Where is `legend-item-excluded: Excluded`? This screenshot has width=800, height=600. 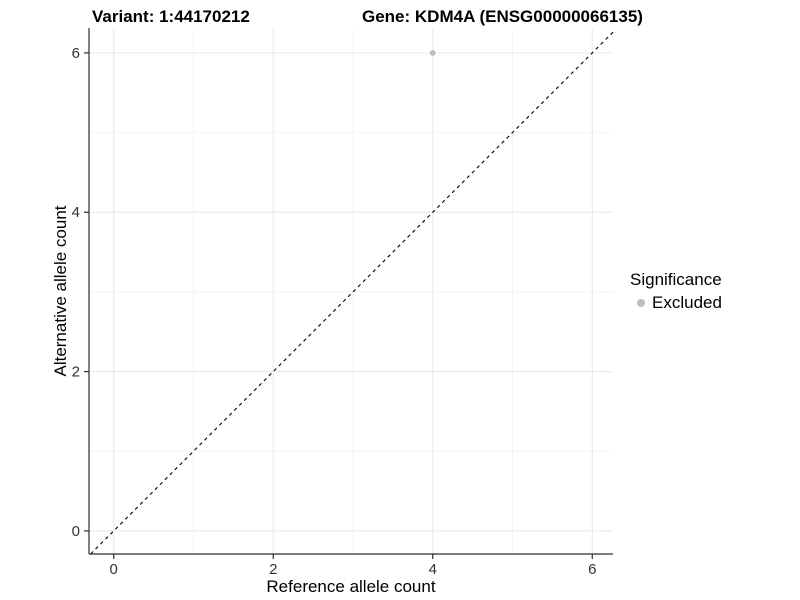
legend-item-excluded: Excluded is located at coordinates (676, 303).